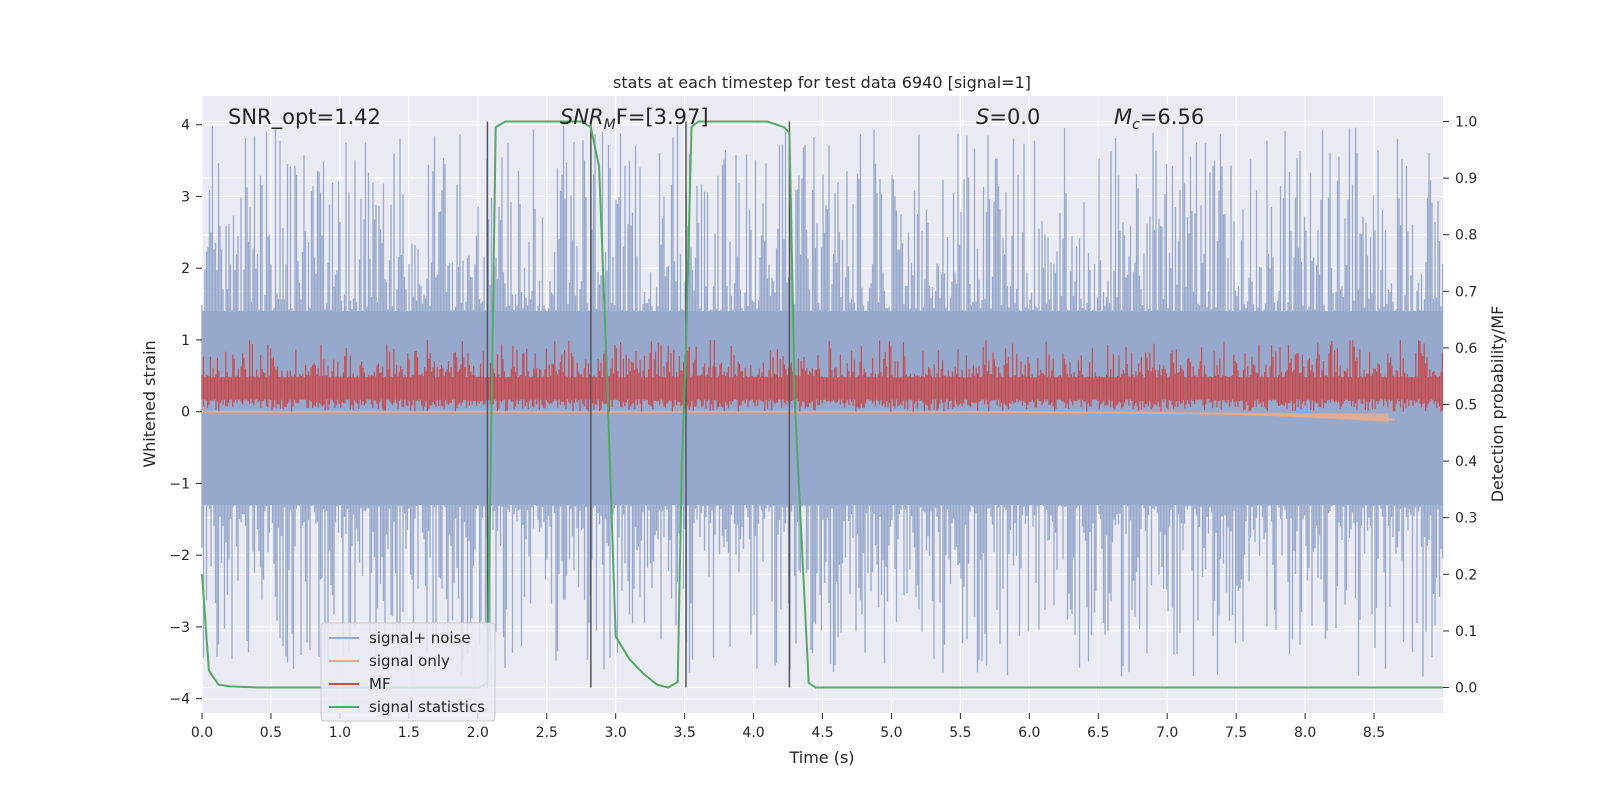 The image size is (1600, 800). I want to click on annotation-snr-mf-symbol: SNR, so click(582, 117).